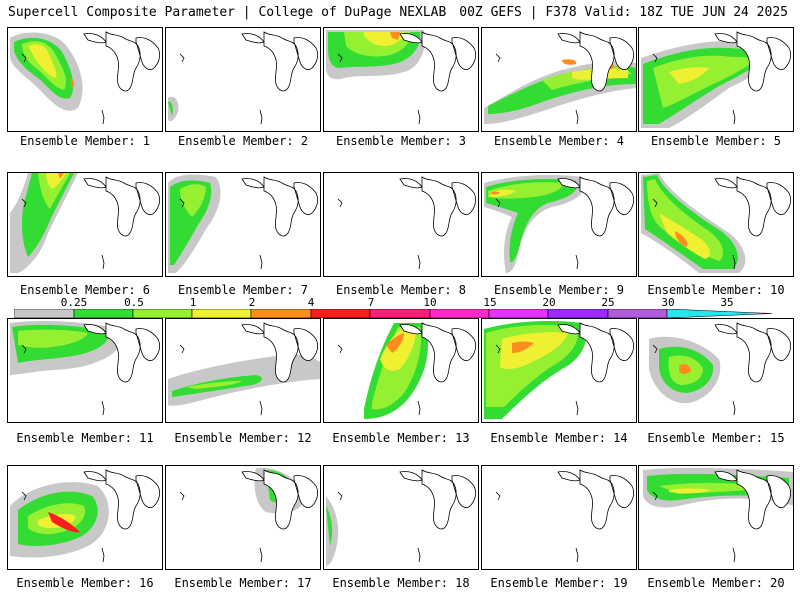 The image size is (800, 600). Describe the element at coordinates (401, 583) in the screenshot. I see `ensemble-member-label: Ensemble Member: 18` at that location.